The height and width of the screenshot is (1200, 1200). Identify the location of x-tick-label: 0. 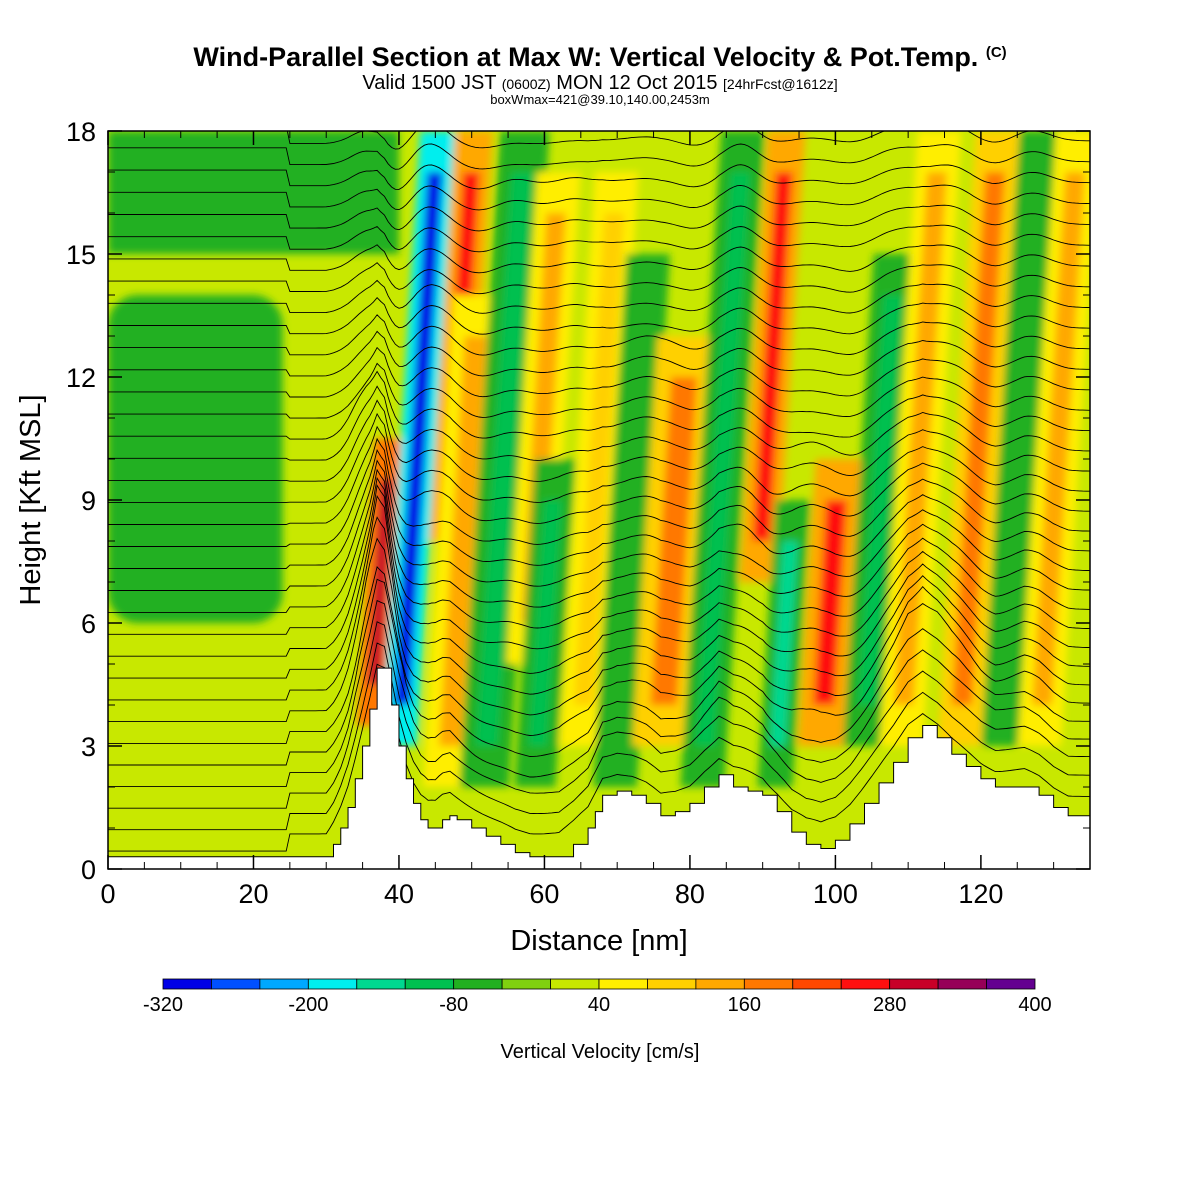
(107, 894).